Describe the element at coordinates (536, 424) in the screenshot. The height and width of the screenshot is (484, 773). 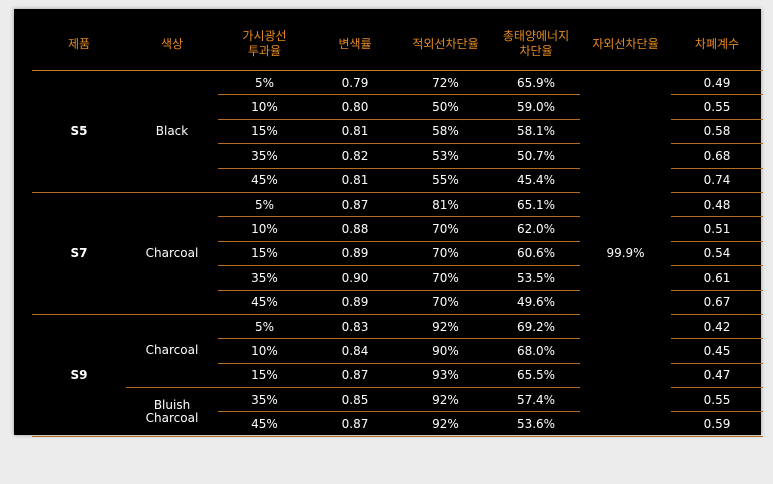
I see `tser-cell: 53.6%` at that location.